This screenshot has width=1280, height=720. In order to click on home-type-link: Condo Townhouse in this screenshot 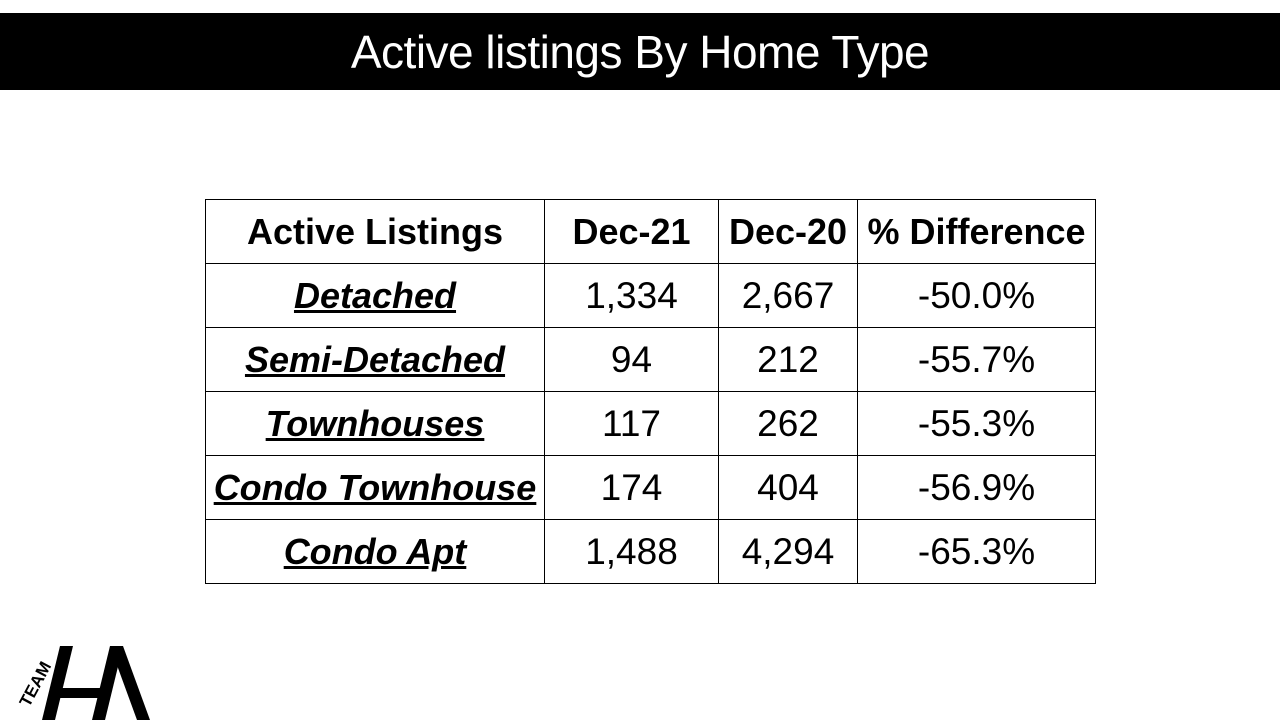, I will do `click(375, 487)`.